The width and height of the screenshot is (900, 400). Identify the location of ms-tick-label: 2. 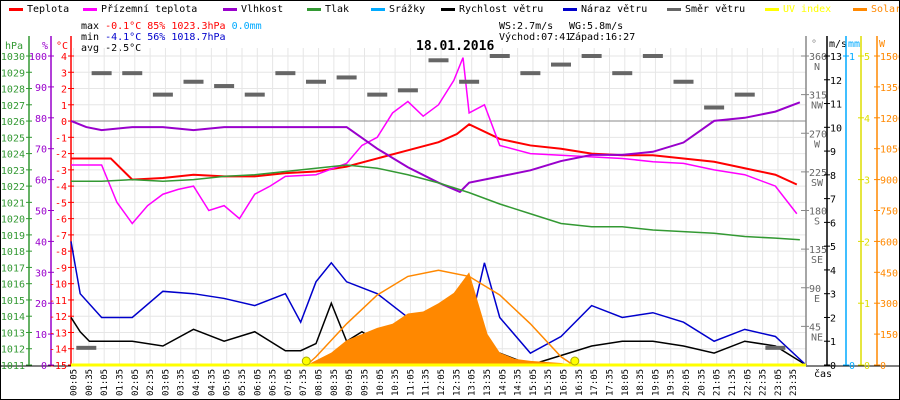
(833, 318).